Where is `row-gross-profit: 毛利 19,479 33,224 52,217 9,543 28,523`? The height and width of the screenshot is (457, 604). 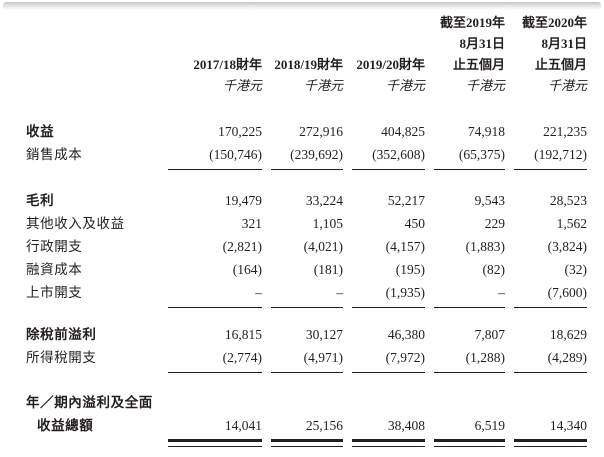 row-gross-profit: 毛利 19,479 33,224 52,217 9,543 28,523 is located at coordinates (306, 200).